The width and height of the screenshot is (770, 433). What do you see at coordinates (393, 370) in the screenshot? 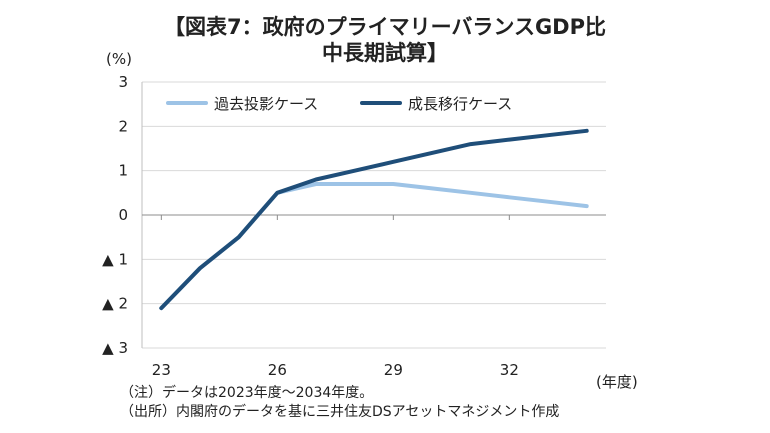
I see `x-tick-label: 29` at bounding box center [393, 370].